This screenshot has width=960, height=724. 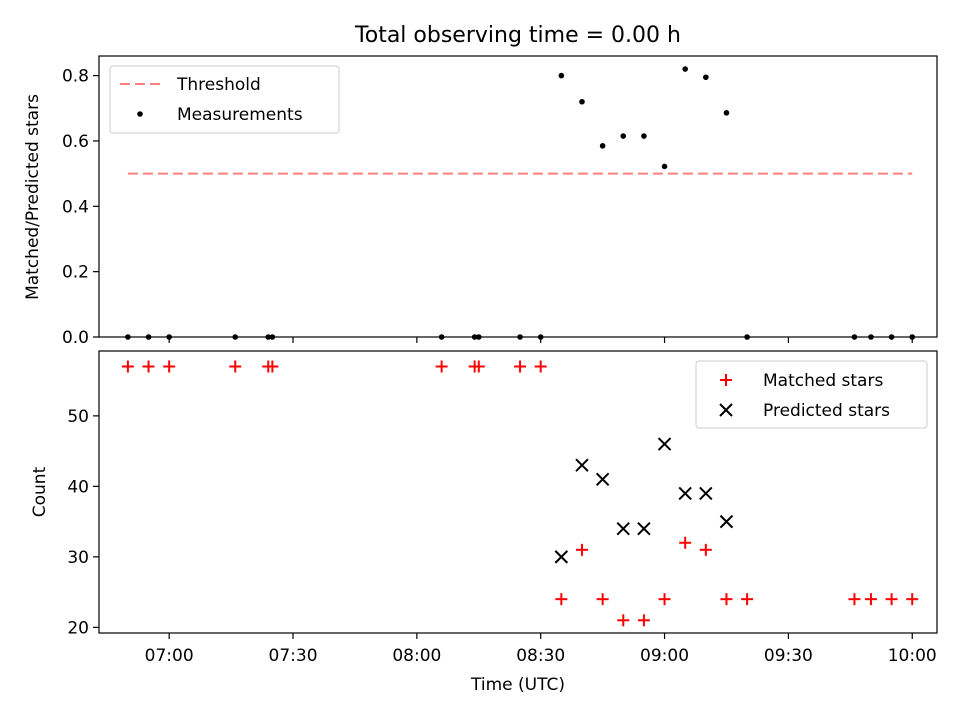 I want to click on top-ytick-label: 0.8, so click(x=75, y=77).